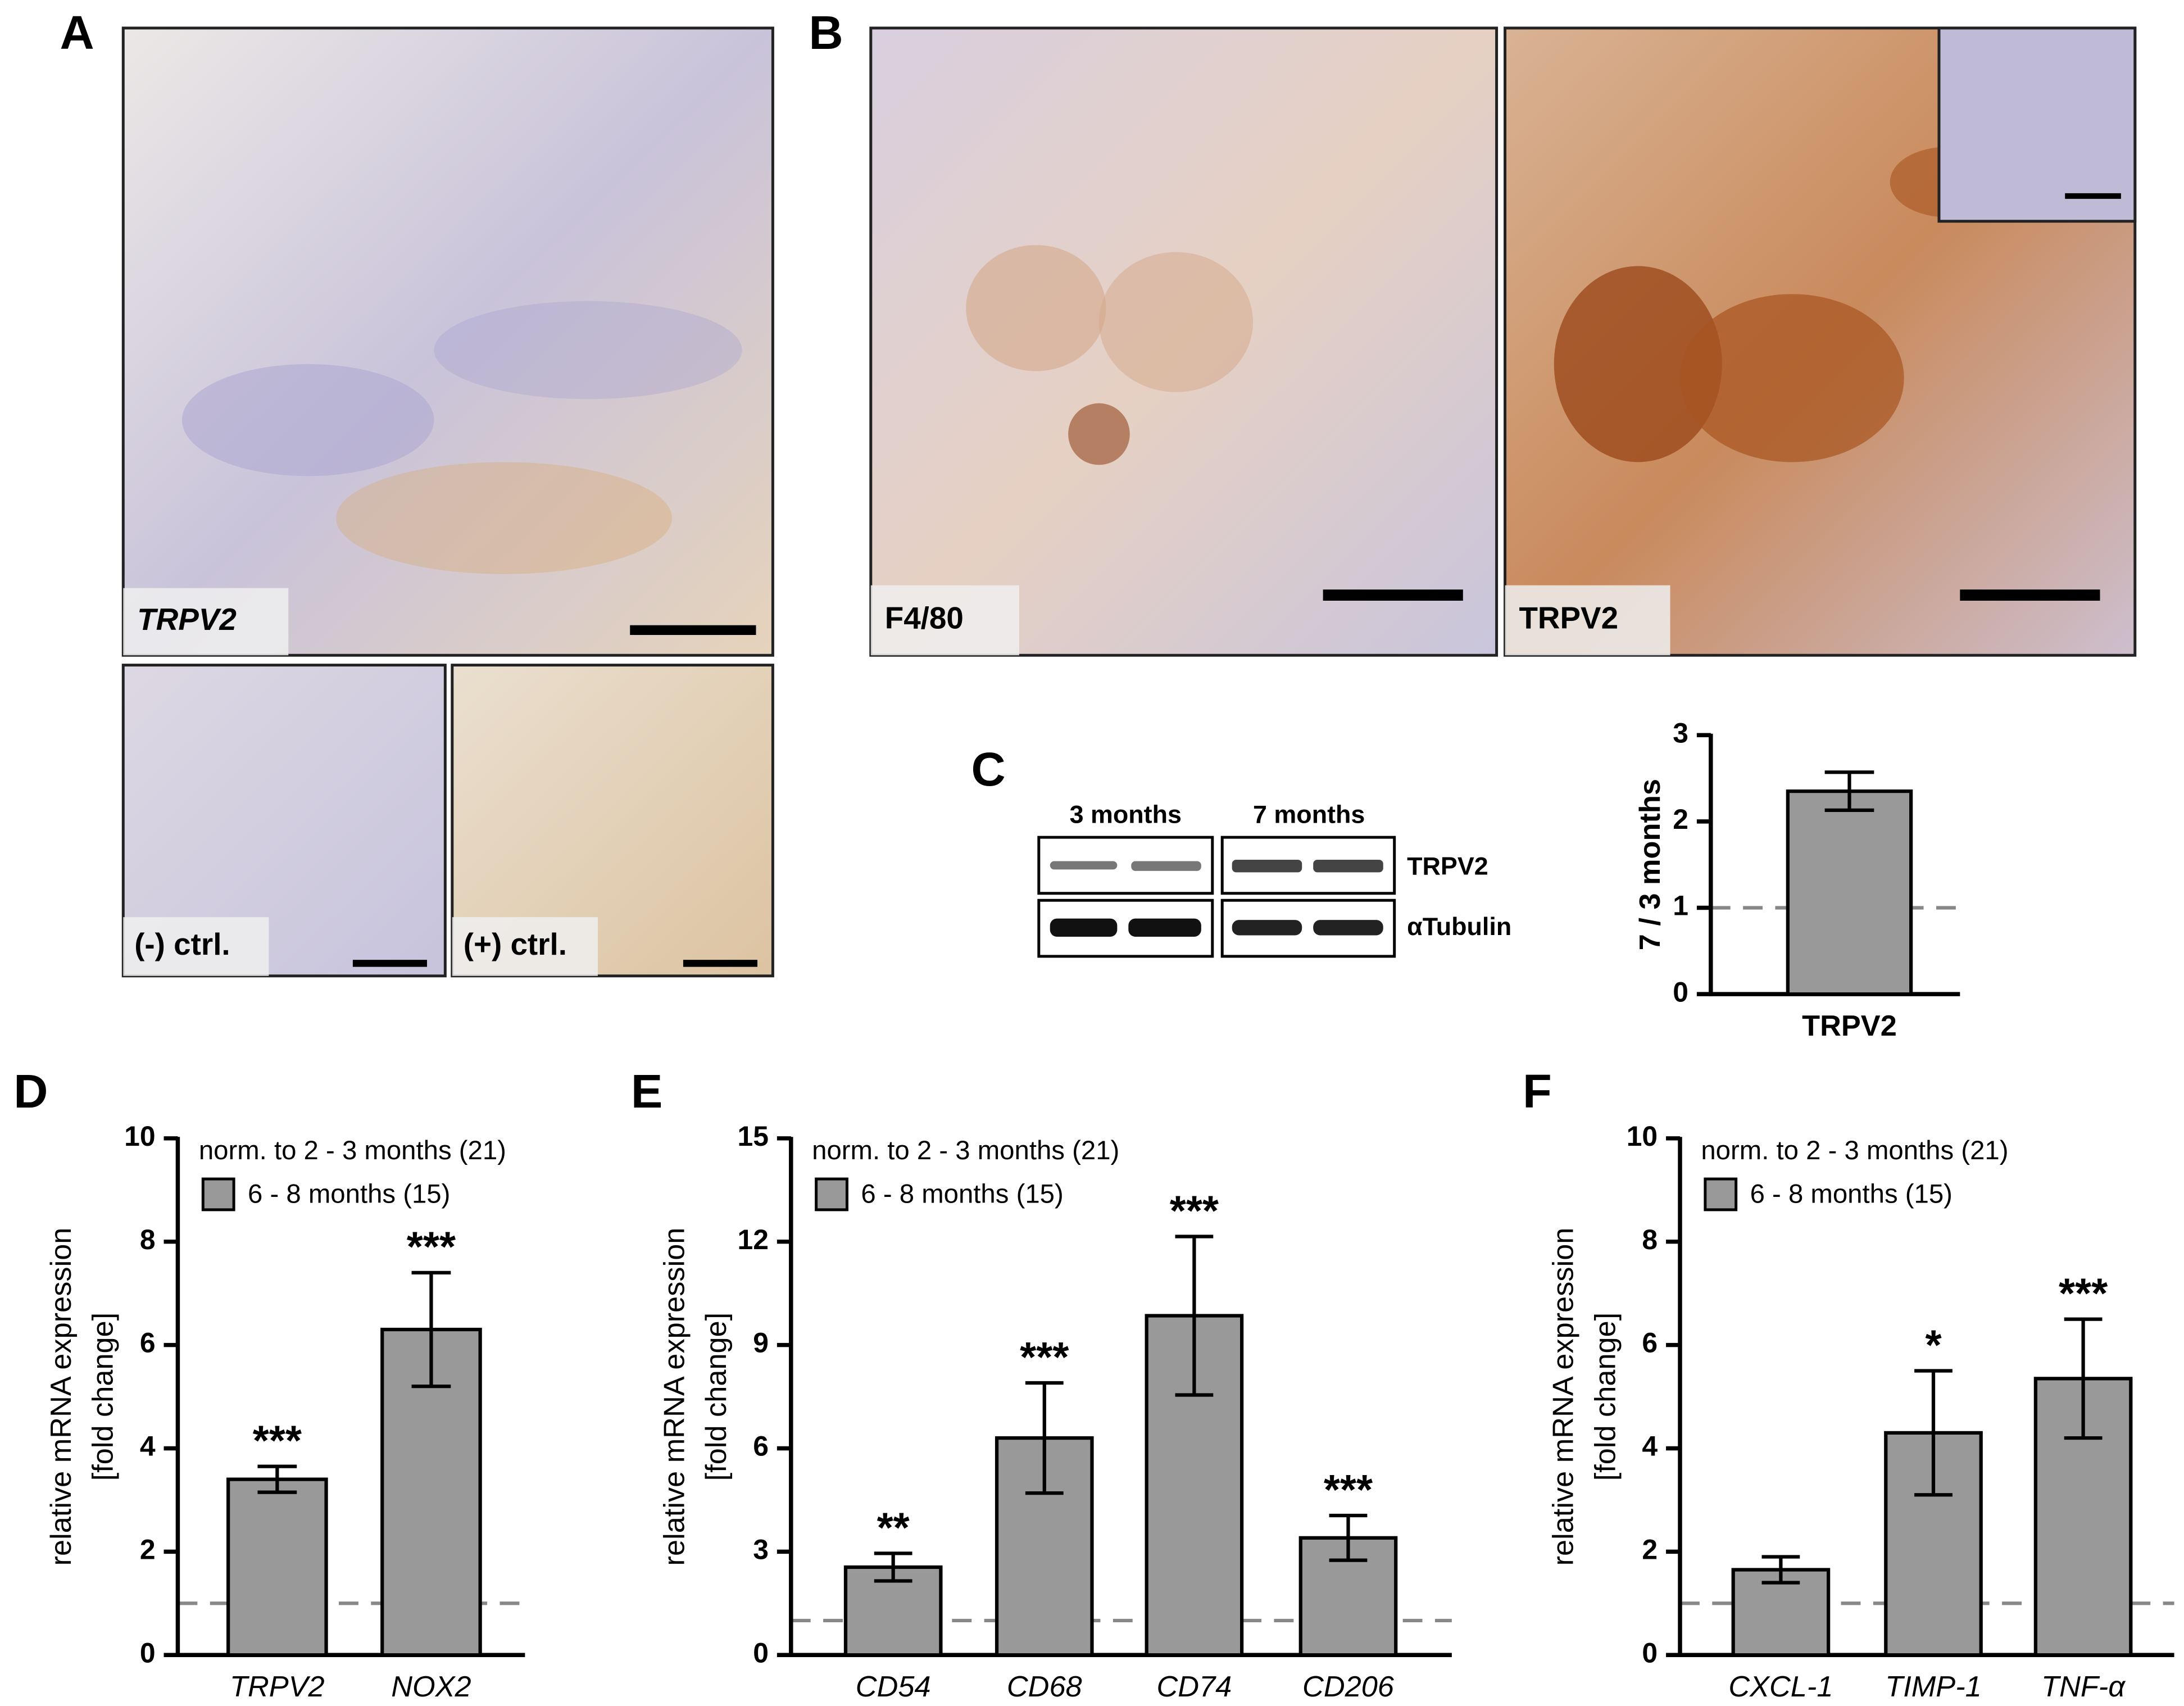 Image resolution: width=2184 pixels, height=1706 pixels. Describe the element at coordinates (1194, 1687) in the screenshot. I see `x-tick-label: CD74` at that location.